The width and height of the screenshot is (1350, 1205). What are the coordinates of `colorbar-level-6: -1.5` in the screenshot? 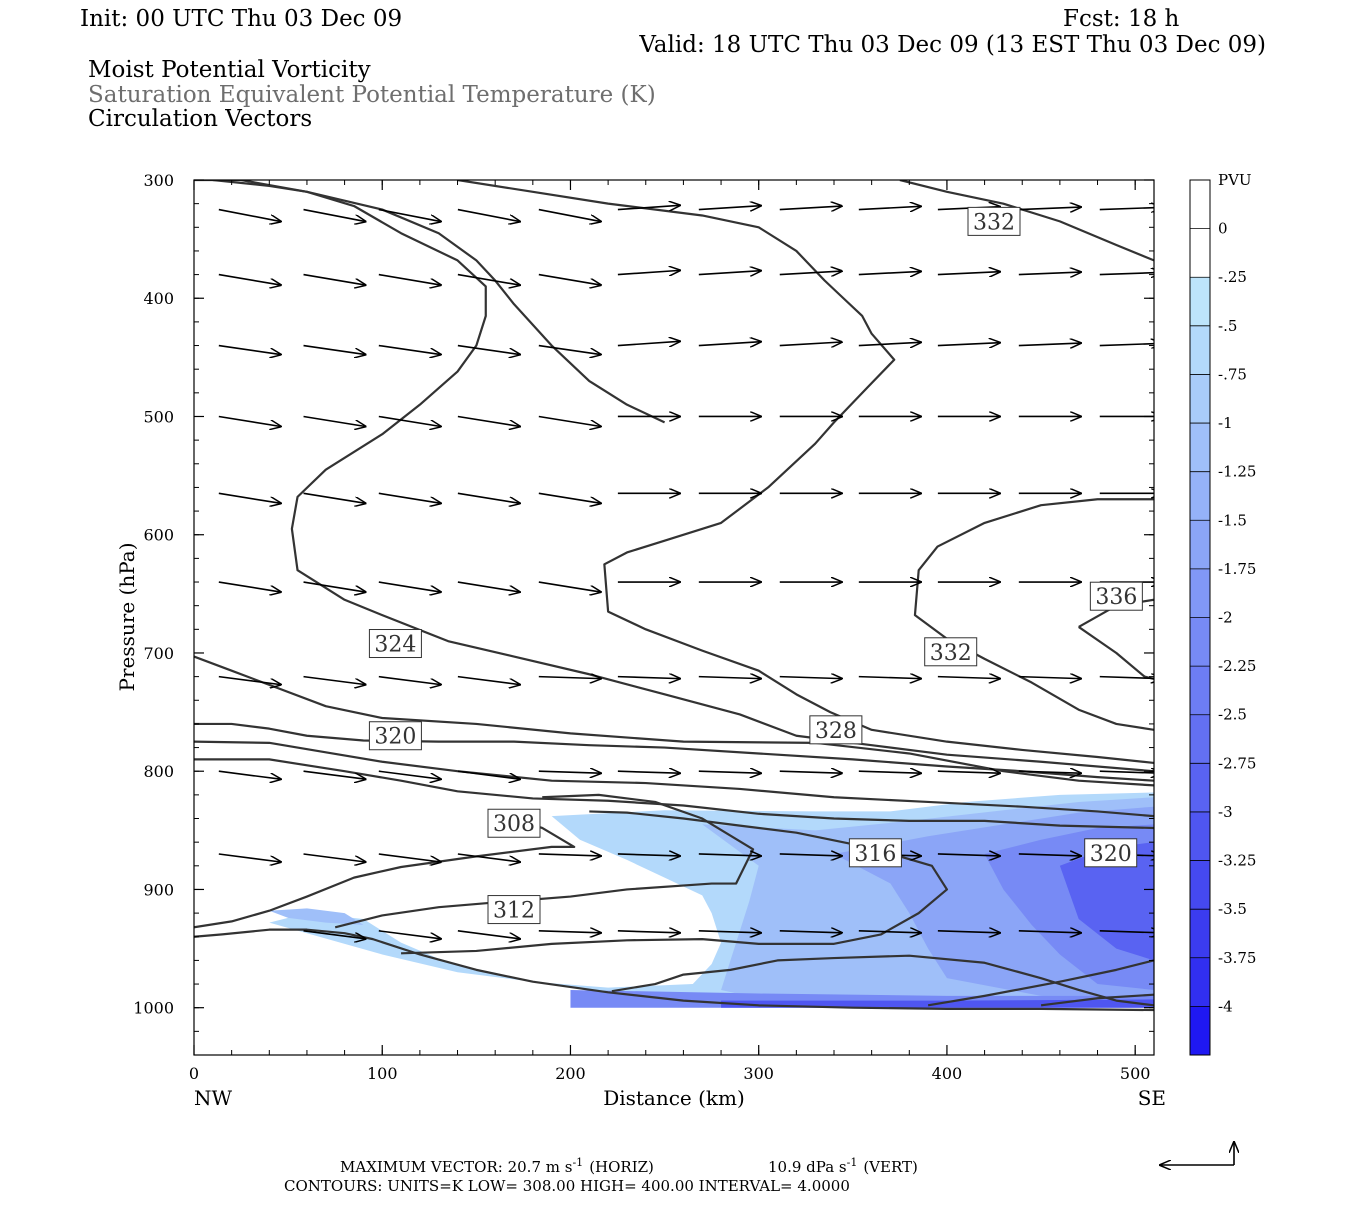 It's located at (1232, 520).